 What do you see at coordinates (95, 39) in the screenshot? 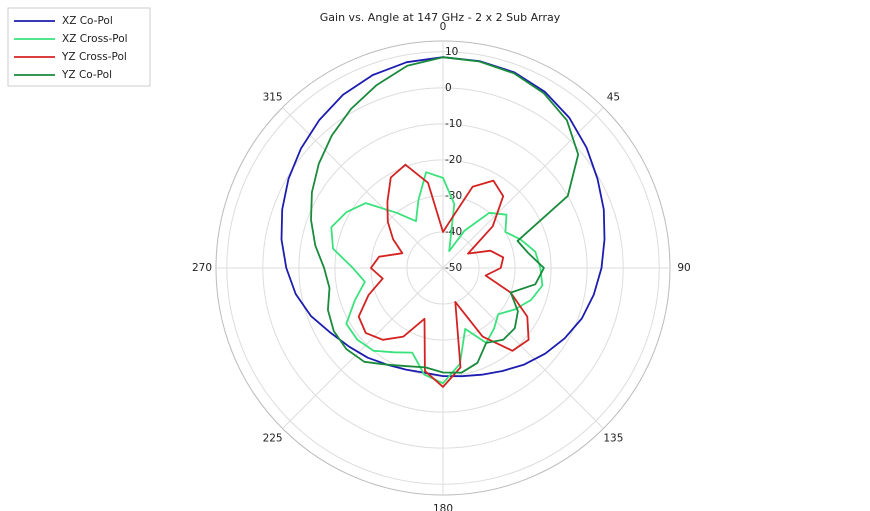
I see `legend-label: XZ Cross-Pol` at bounding box center [95, 39].